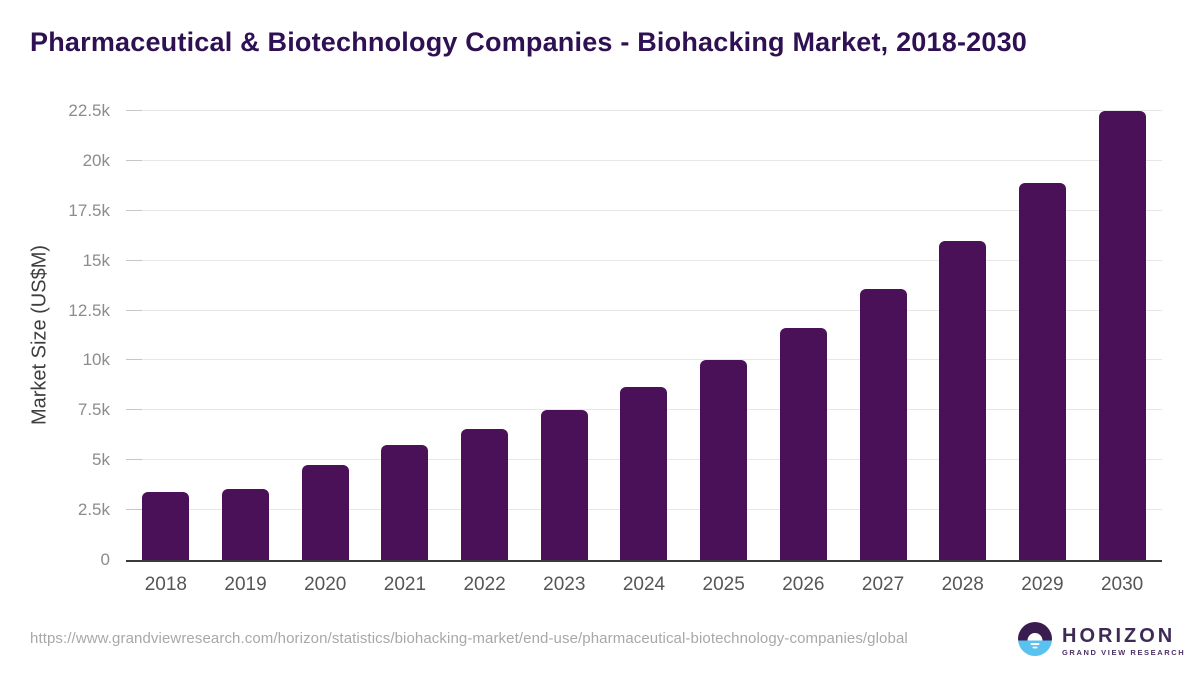  I want to click on x-label-2025: 2025, so click(723, 584).